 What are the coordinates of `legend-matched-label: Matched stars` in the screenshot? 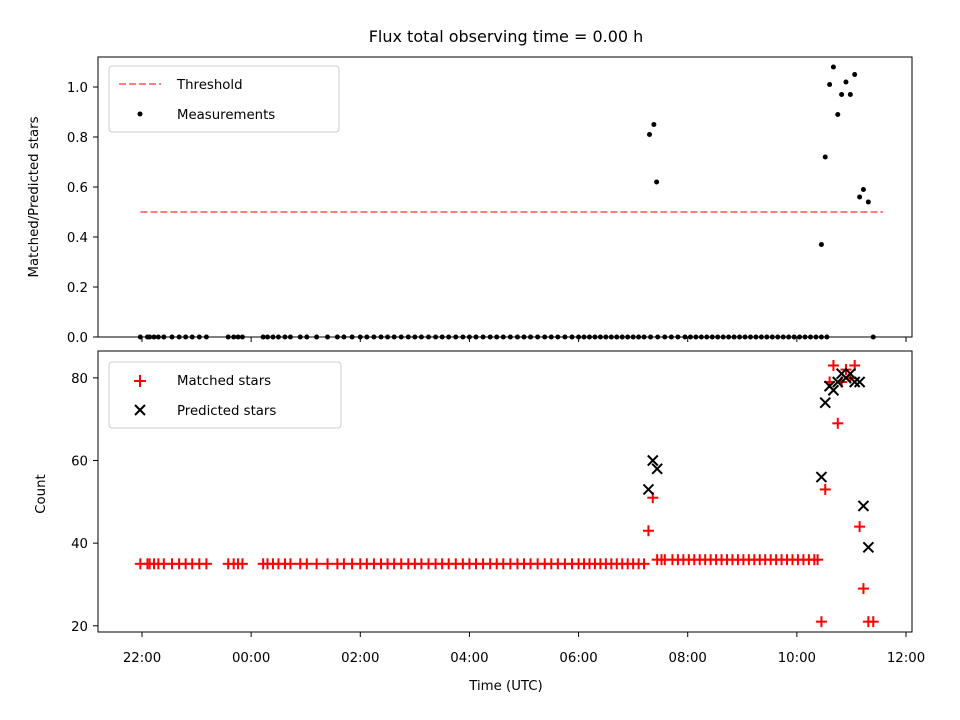 It's located at (224, 381).